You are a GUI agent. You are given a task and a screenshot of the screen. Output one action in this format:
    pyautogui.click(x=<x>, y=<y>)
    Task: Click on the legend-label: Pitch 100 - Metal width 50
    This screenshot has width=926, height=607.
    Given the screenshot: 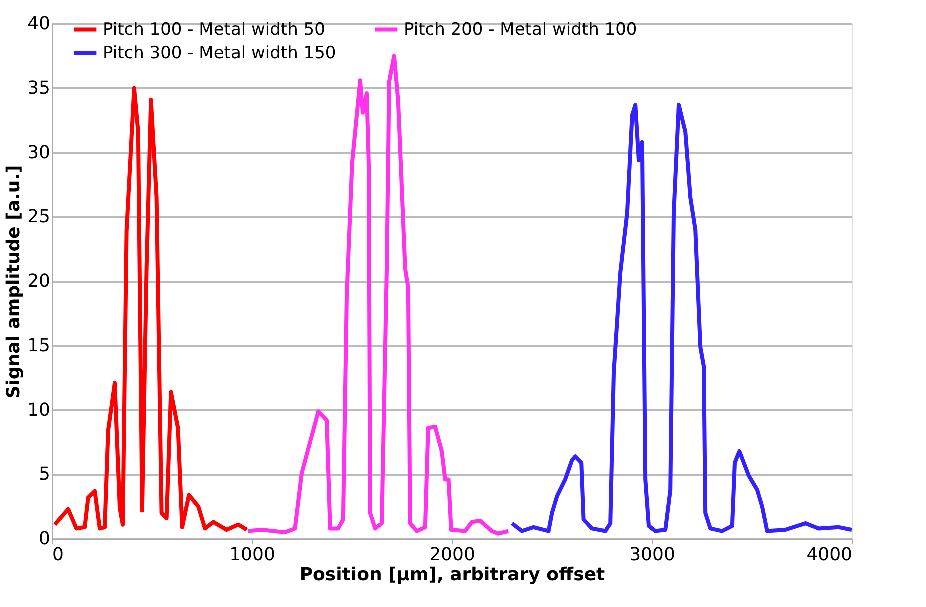 What is the action you would take?
    pyautogui.click(x=214, y=30)
    